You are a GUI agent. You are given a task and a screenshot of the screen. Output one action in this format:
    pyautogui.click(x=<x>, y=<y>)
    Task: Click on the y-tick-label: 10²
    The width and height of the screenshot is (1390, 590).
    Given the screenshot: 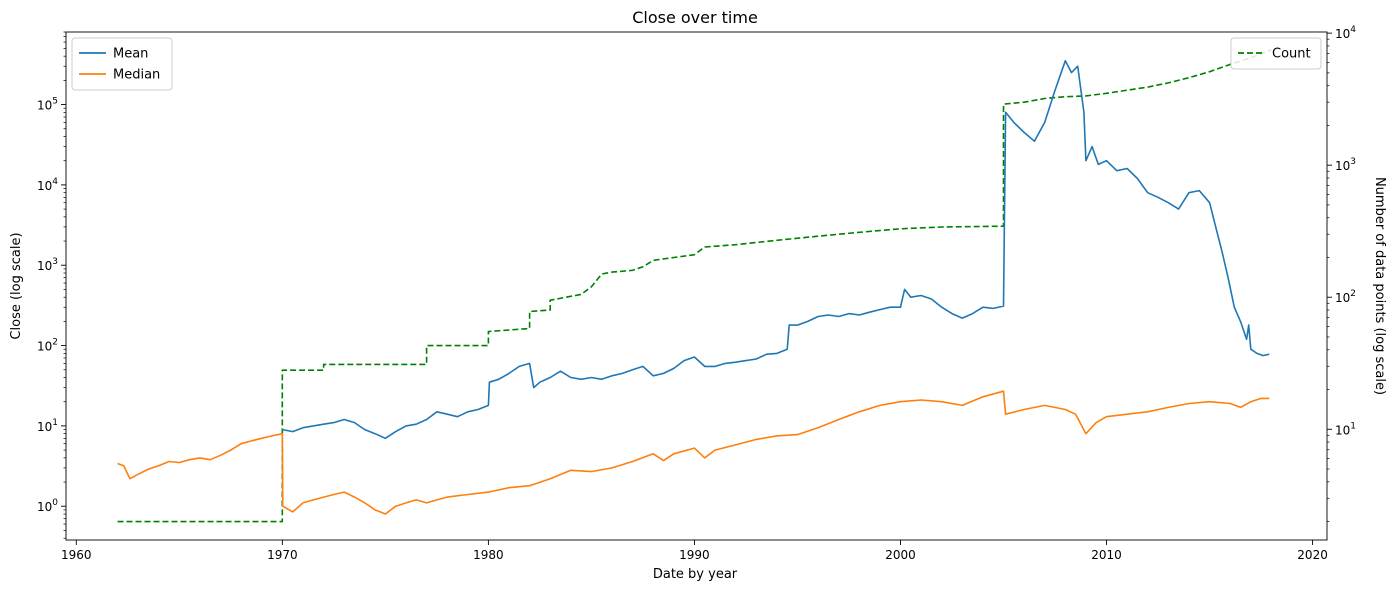 What is the action you would take?
    pyautogui.click(x=47, y=346)
    